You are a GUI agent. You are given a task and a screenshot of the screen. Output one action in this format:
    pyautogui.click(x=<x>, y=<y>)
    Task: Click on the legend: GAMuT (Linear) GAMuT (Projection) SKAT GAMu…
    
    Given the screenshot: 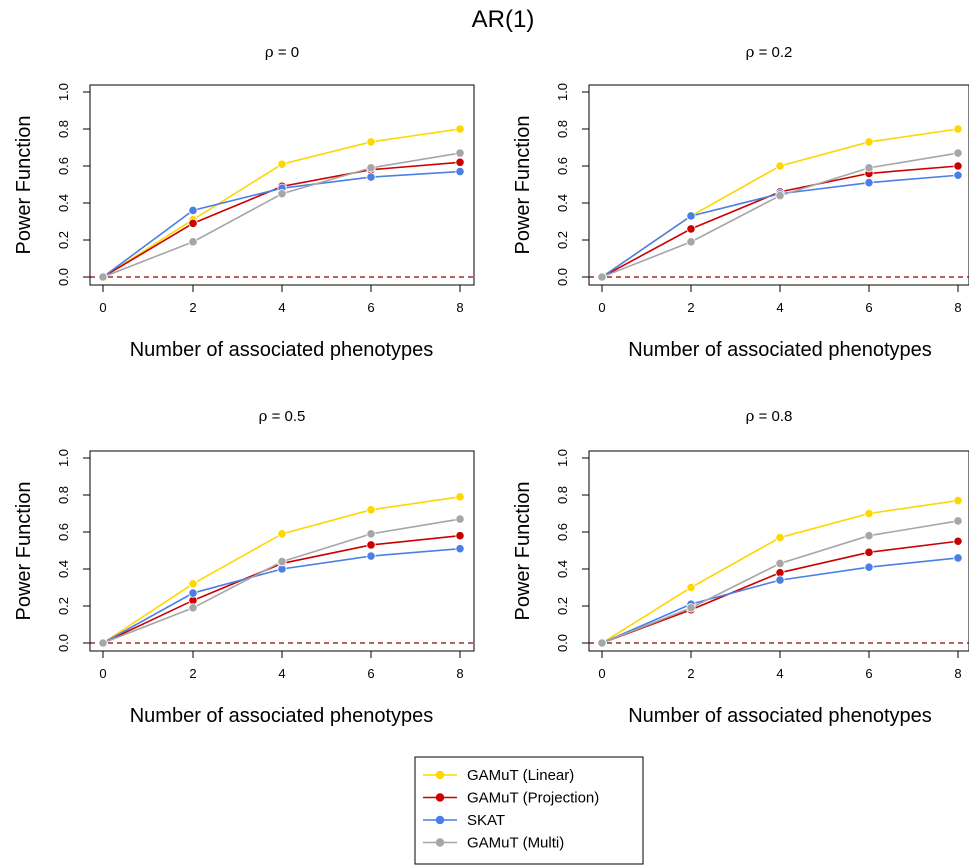 What is the action you would take?
    pyautogui.click(x=529, y=810)
    